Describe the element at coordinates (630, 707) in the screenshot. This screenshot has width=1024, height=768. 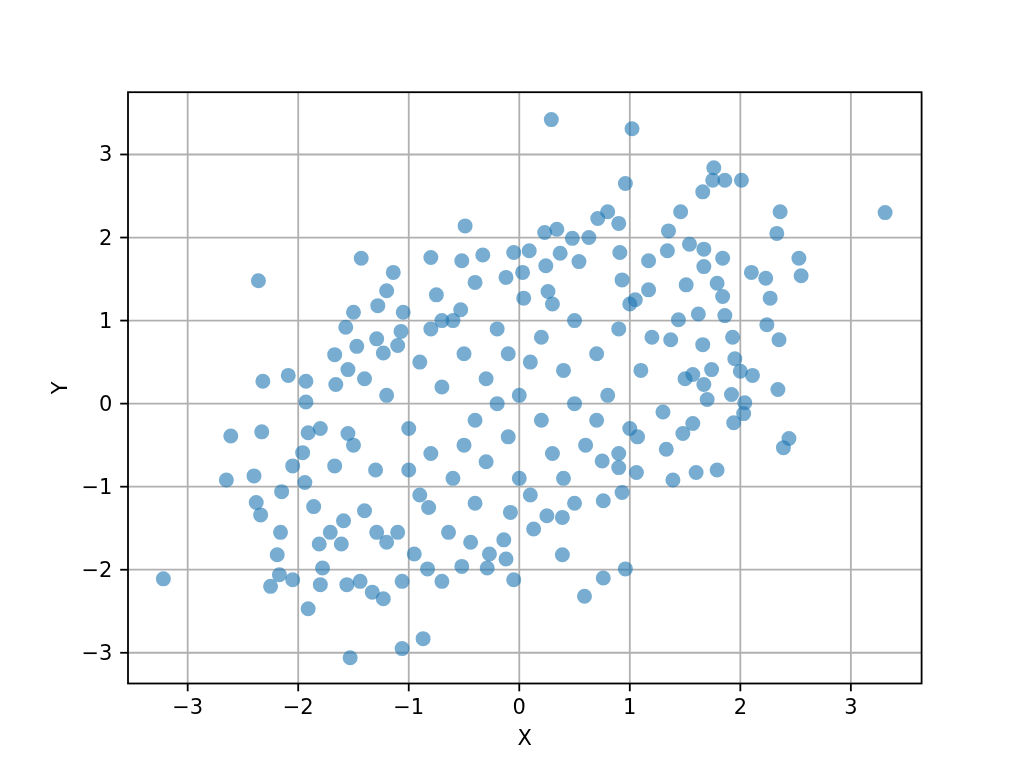
I see `x-tick-label: 1` at that location.